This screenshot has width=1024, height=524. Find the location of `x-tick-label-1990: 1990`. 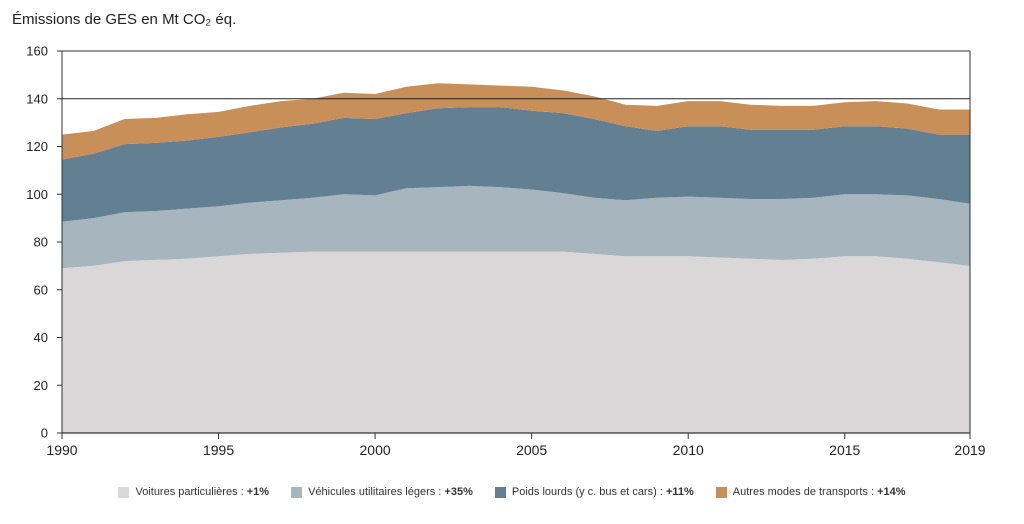

x-tick-label-1990: 1990 is located at coordinates (61, 450).